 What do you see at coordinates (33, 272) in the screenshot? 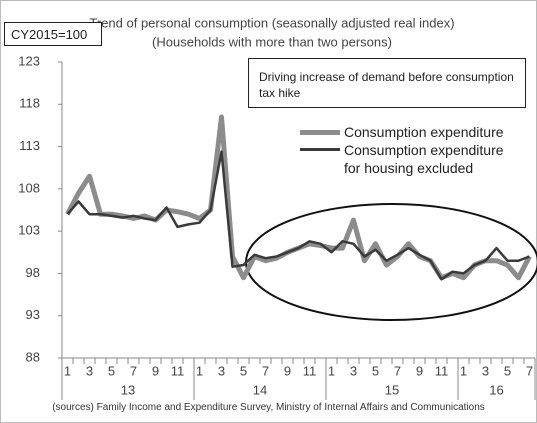
I see `y-tick-label: 98` at bounding box center [33, 272].